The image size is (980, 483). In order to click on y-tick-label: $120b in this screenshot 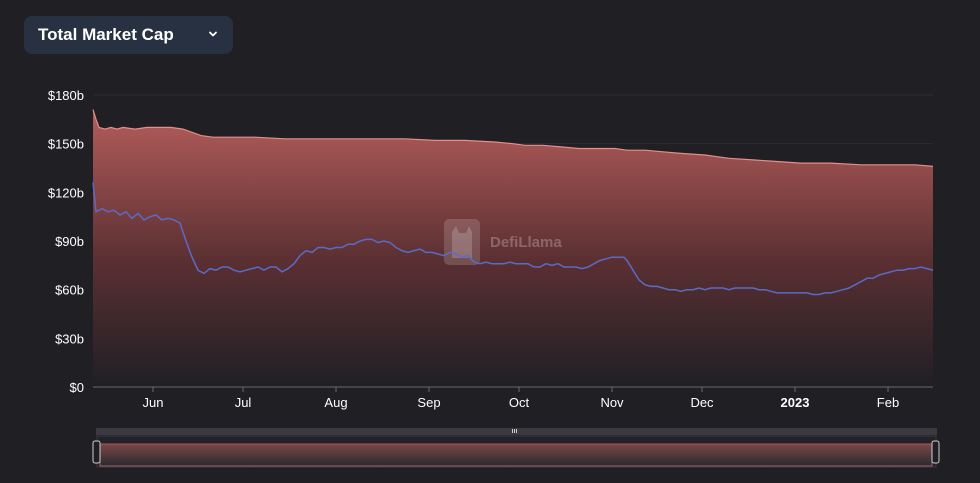, I will do `click(66, 192)`.